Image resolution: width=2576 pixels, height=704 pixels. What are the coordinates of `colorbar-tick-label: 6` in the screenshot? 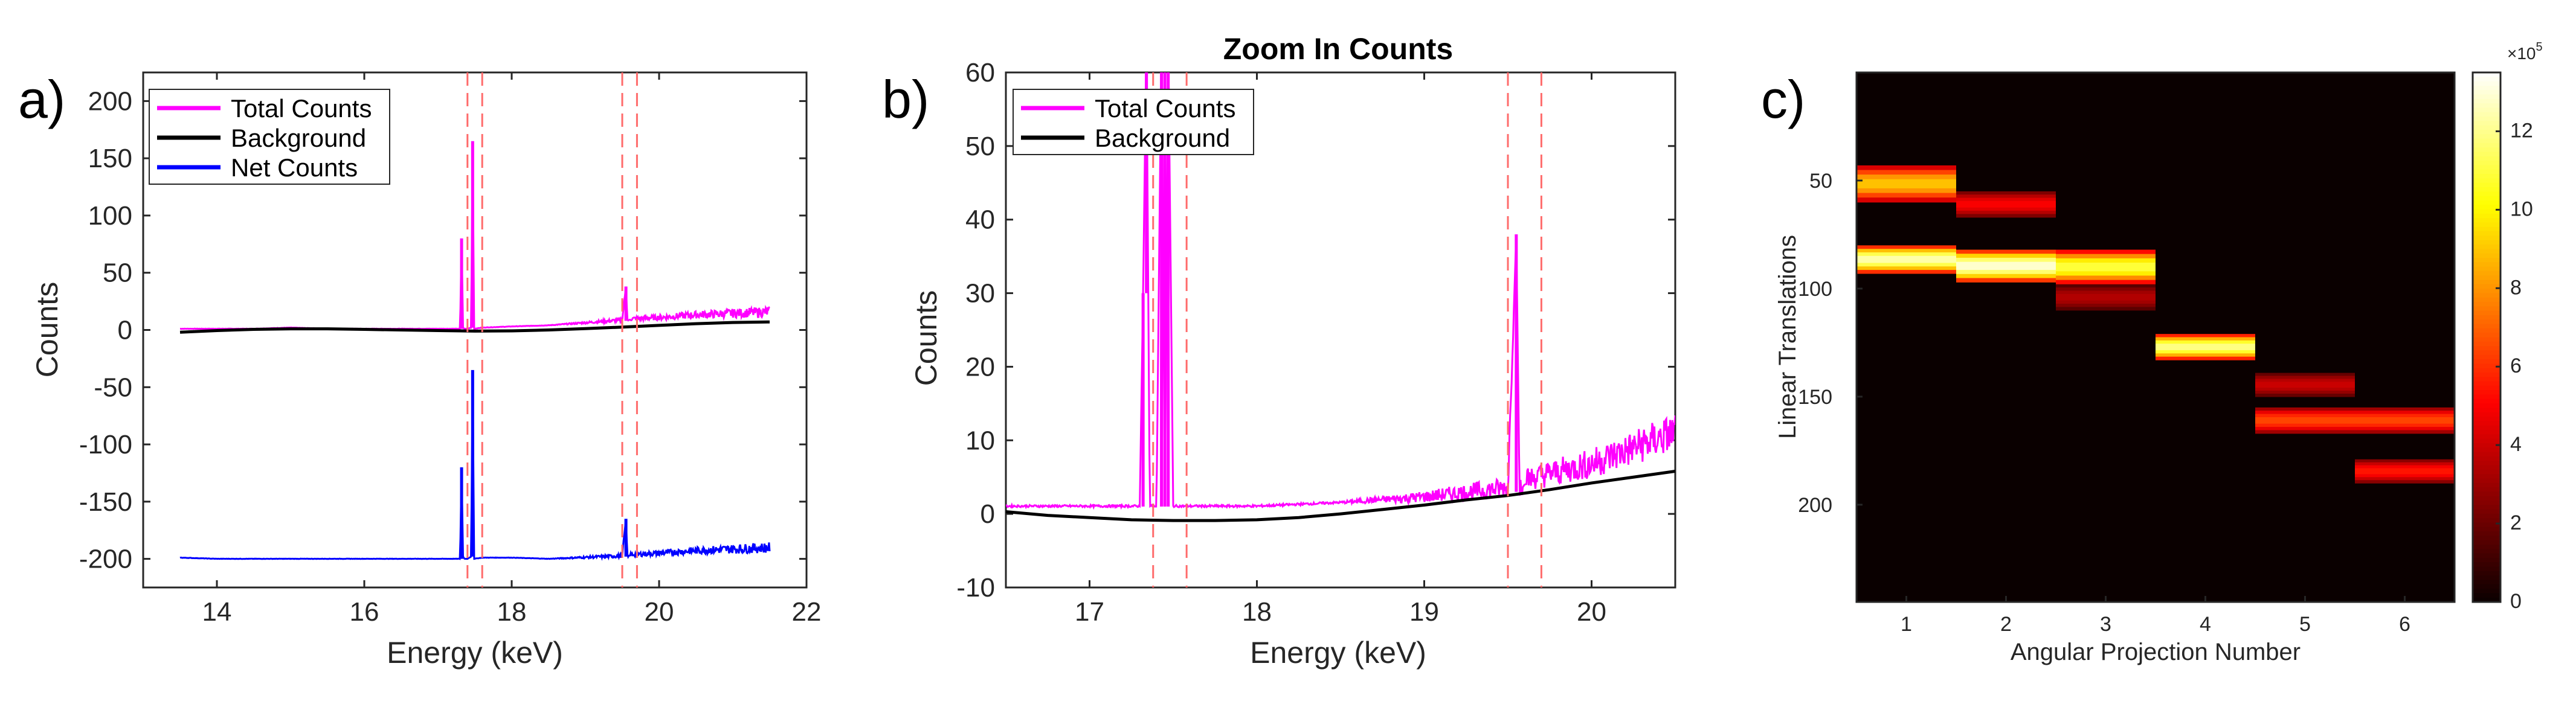 It's located at (2516, 365).